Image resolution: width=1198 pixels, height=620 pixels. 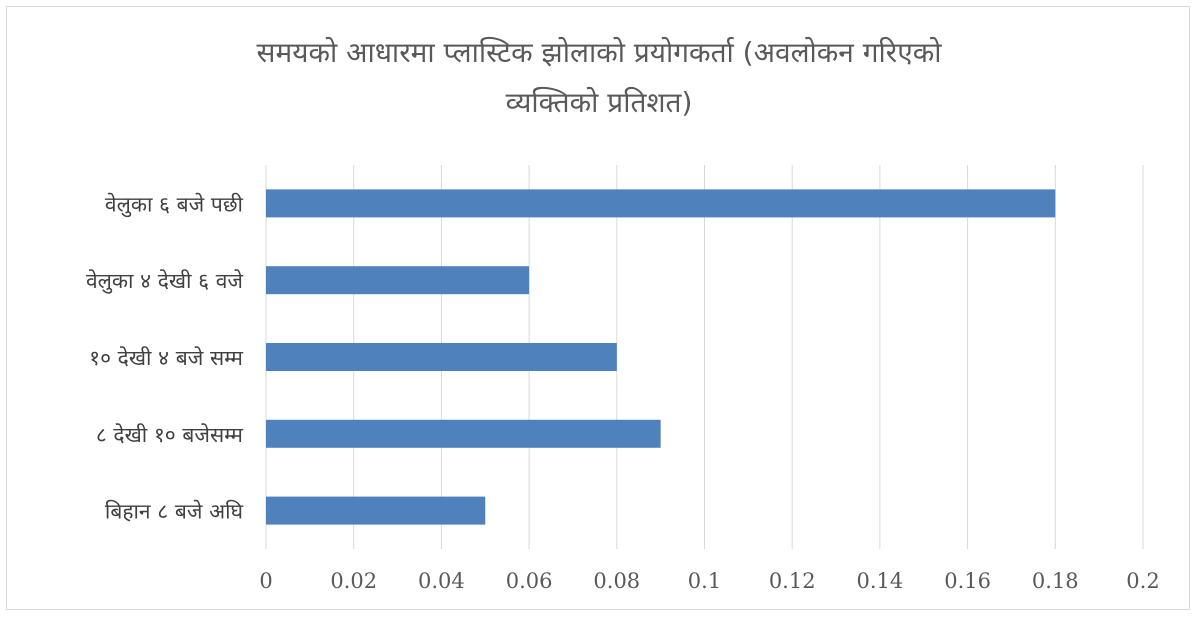 I want to click on x-tick-labels: 0 0.02 0.04 0.06 0.08 0.1 0.12 0.14 0.16 0.18 0.2, so click(x=709, y=581).